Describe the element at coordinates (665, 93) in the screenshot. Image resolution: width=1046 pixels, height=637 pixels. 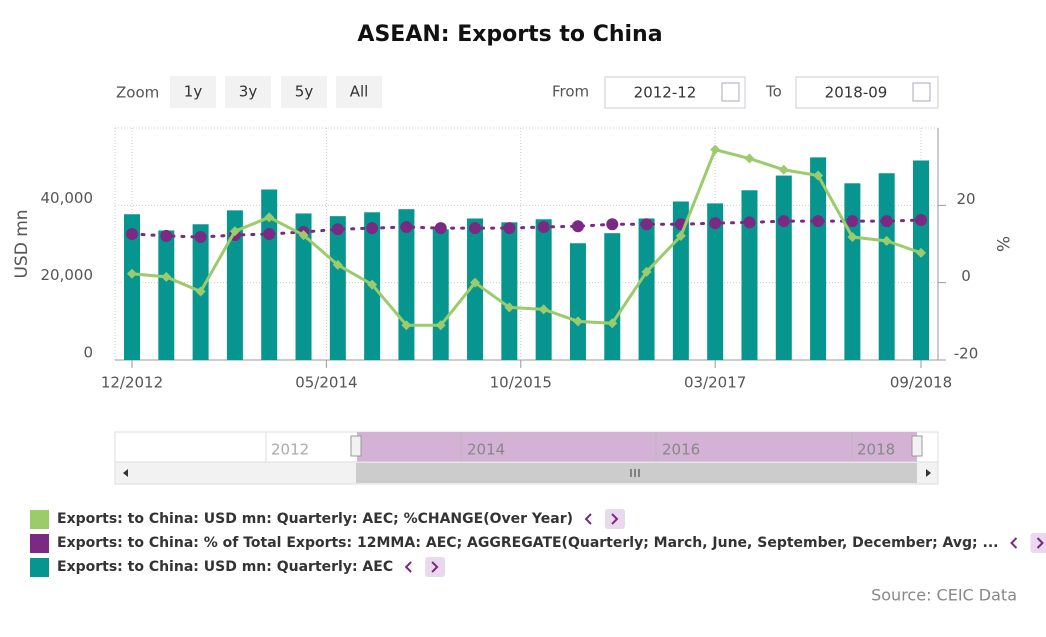
I see `from-value: 2012-12` at that location.